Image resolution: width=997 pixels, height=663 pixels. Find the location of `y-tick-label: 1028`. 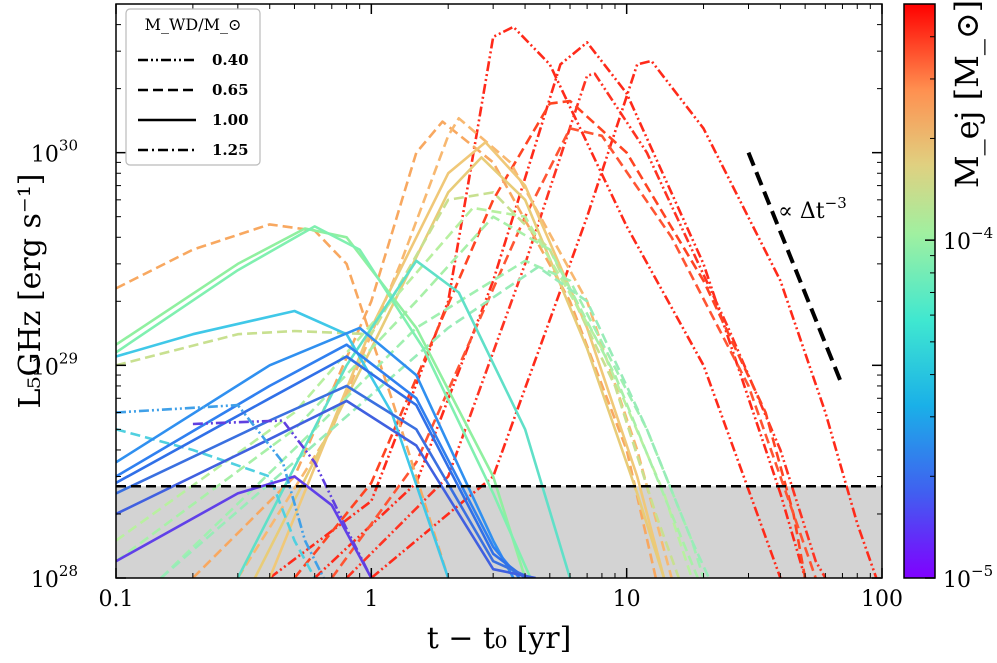

y-tick-label: 1028 is located at coordinates (54, 577).